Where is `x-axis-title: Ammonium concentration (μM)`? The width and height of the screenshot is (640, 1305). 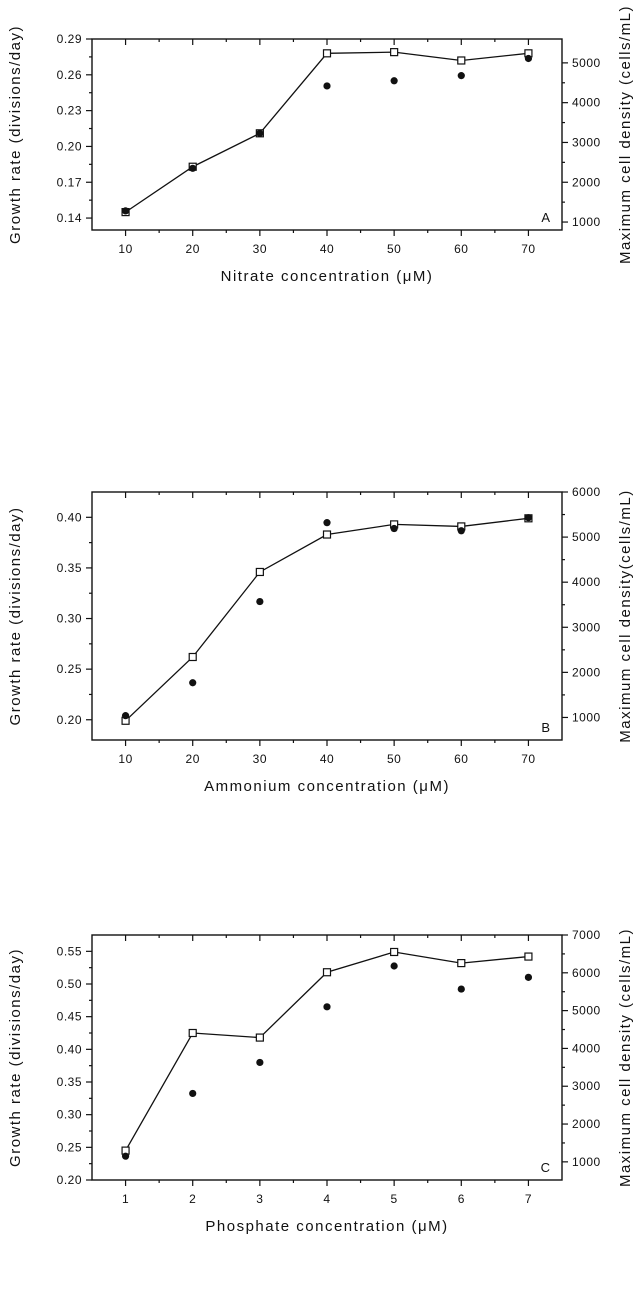 x-axis-title: Ammonium concentration (μM) is located at coordinates (327, 786).